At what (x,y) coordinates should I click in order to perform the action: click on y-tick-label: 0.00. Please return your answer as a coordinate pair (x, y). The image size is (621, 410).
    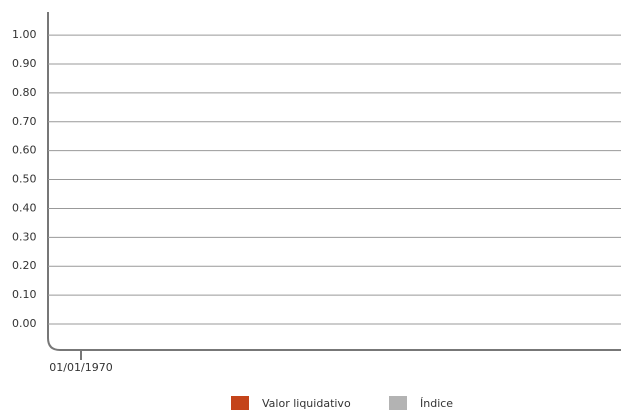
    Looking at the image, I should click on (24, 323).